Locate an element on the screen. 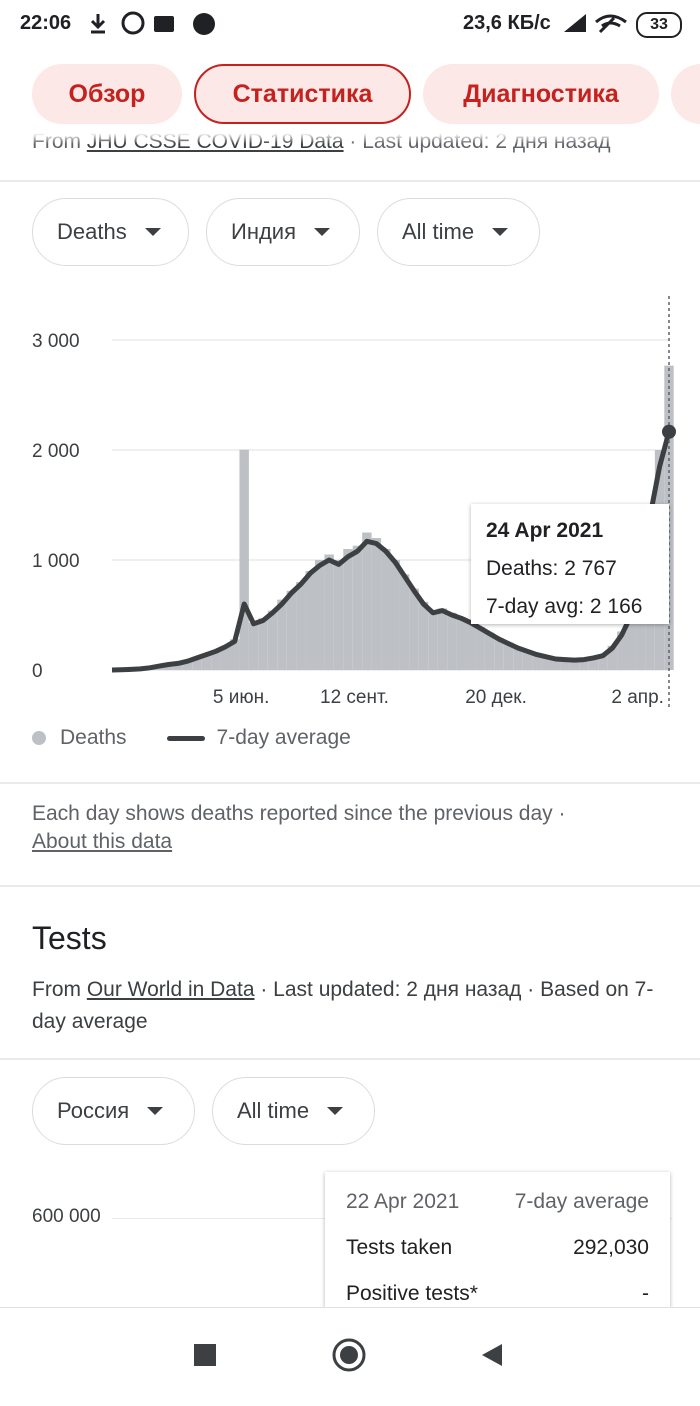  tab-shadow is located at coordinates (350, 135).